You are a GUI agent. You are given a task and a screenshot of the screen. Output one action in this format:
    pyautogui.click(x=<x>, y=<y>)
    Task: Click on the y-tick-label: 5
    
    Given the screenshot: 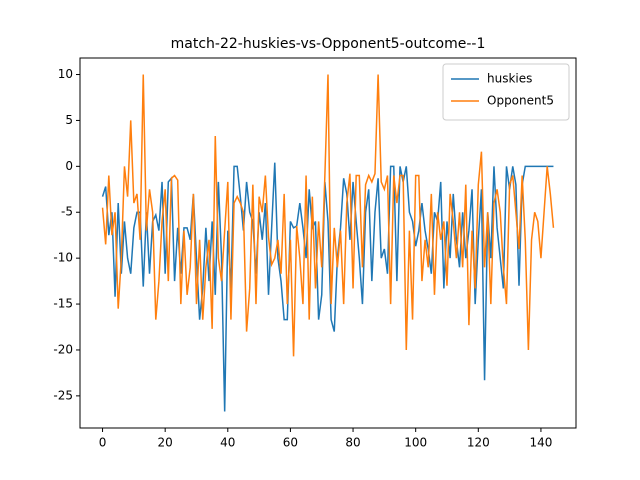 What is the action you would take?
    pyautogui.click(x=69, y=120)
    